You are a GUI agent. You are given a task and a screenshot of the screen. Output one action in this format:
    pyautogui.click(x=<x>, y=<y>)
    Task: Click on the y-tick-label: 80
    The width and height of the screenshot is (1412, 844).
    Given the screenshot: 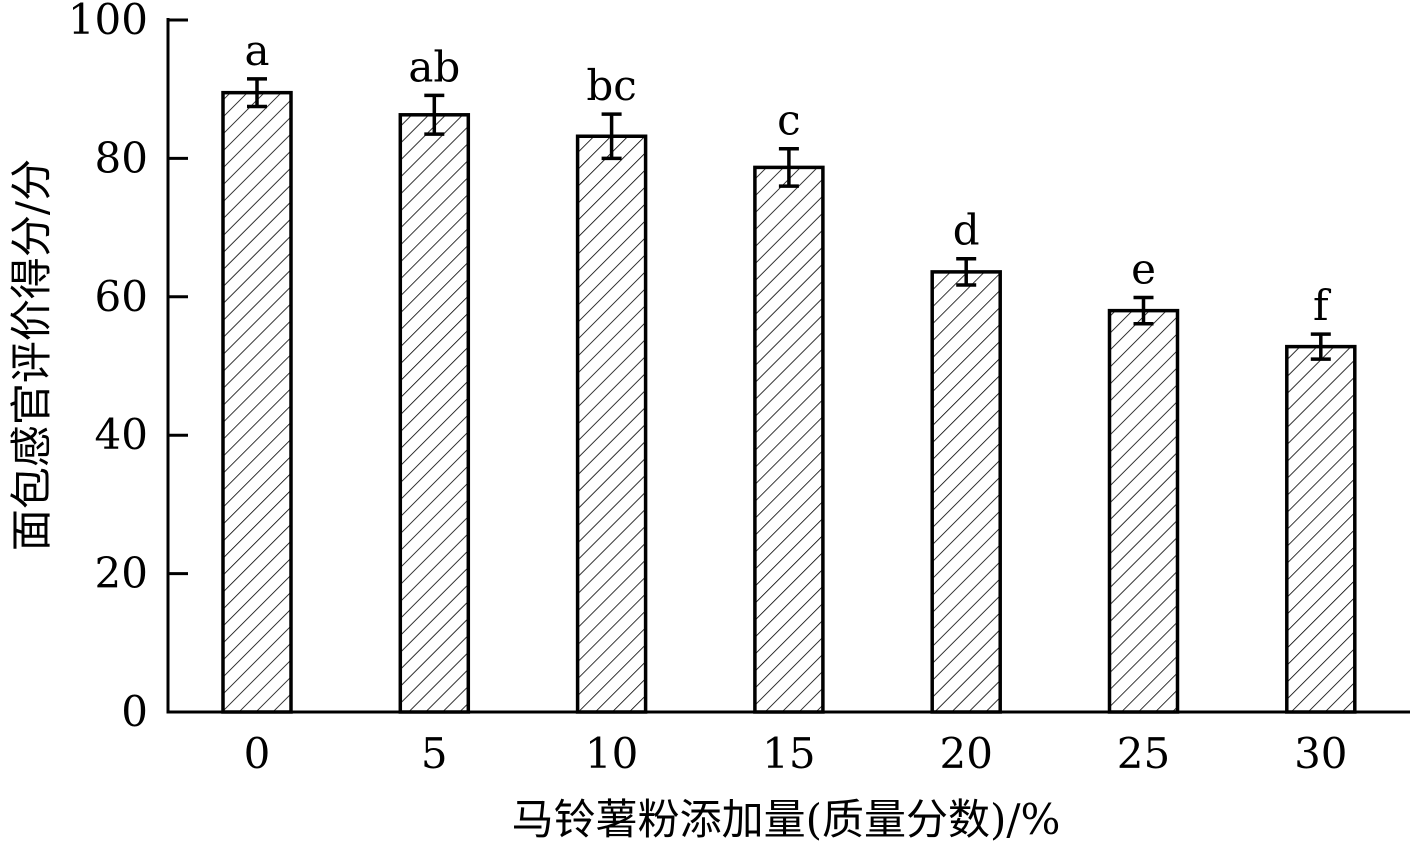 What is the action you would take?
    pyautogui.click(x=121, y=157)
    